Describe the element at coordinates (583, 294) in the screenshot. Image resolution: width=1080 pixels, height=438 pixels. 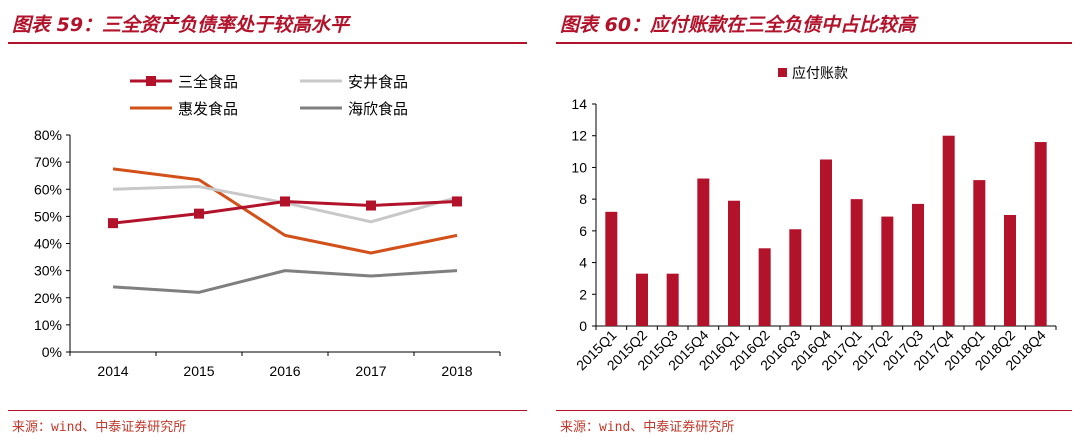
I see `y-tick-label: 2` at that location.